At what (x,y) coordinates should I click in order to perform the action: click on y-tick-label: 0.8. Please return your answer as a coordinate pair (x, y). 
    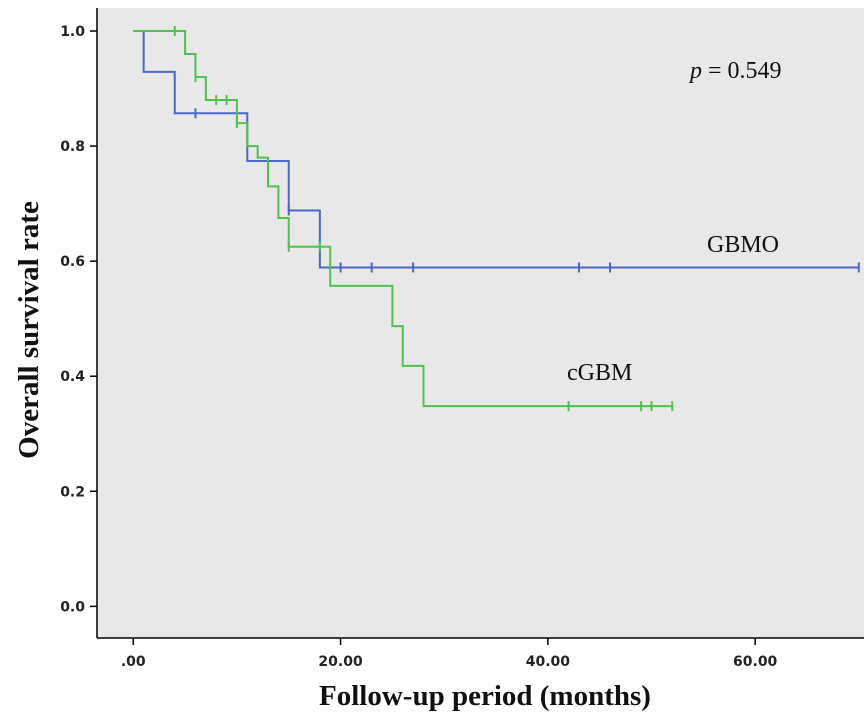
    Looking at the image, I should click on (72, 147).